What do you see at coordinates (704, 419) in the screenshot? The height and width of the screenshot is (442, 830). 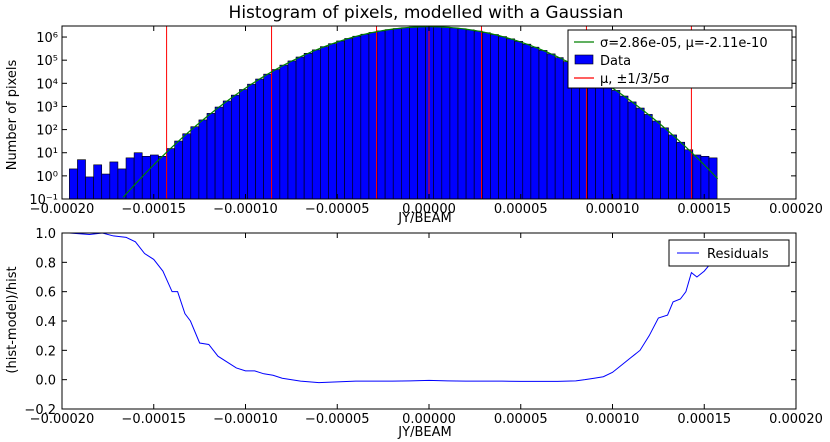 I see `bottom-x-tick-label: 0.00015` at bounding box center [704, 419].